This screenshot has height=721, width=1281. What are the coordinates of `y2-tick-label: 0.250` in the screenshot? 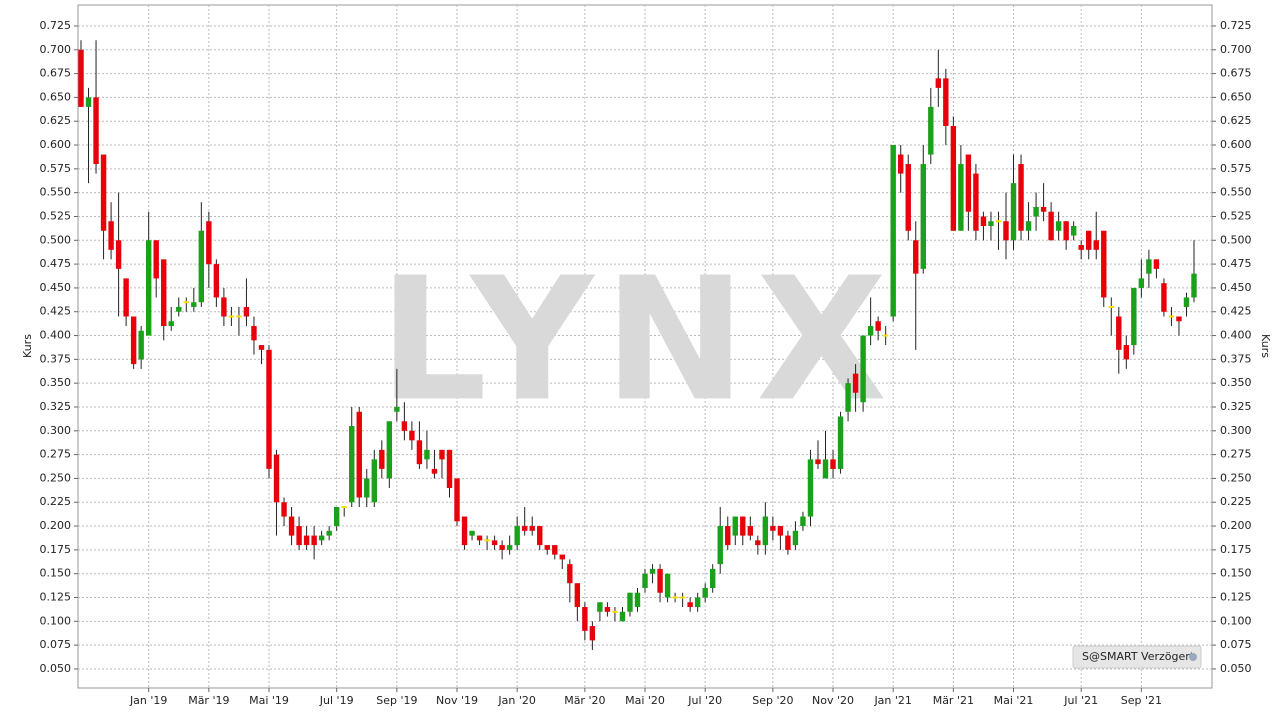 It's located at (1236, 477).